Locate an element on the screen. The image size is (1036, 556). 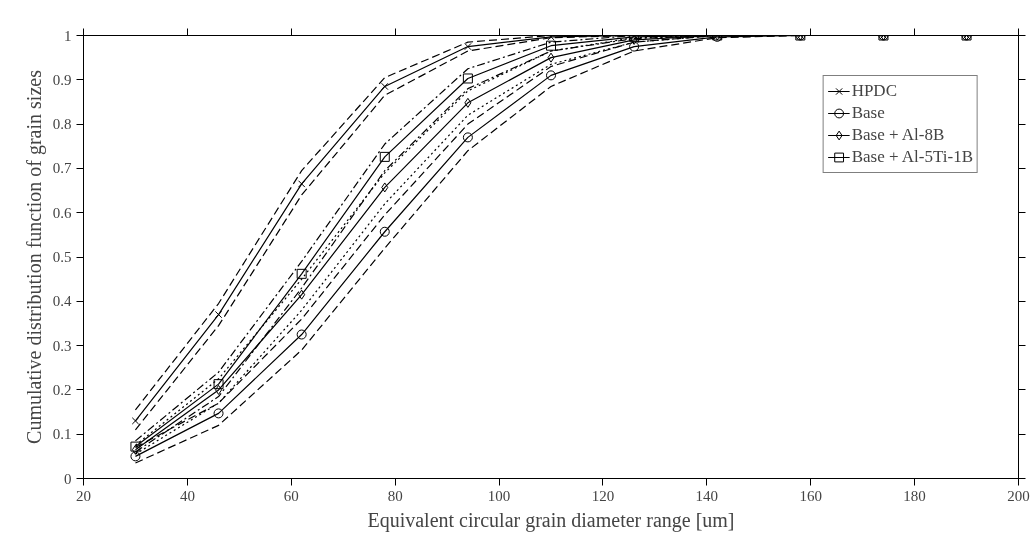
x-axis-title: Equivalent circular grain diameter range [um] is located at coordinates (551, 520).